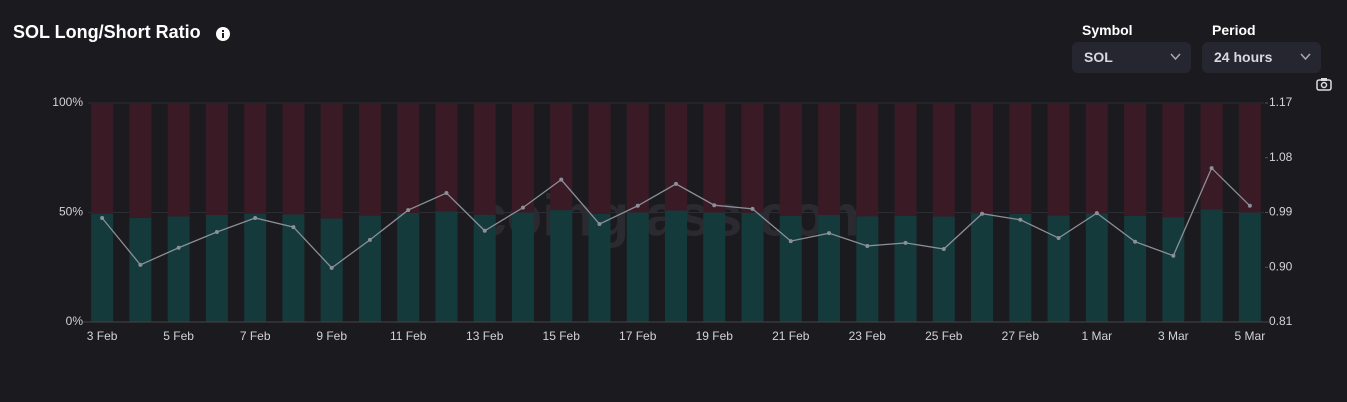 This screenshot has height=402, width=1347. What do you see at coordinates (408, 336) in the screenshot?
I see `x-tick-label: 11 Feb` at bounding box center [408, 336].